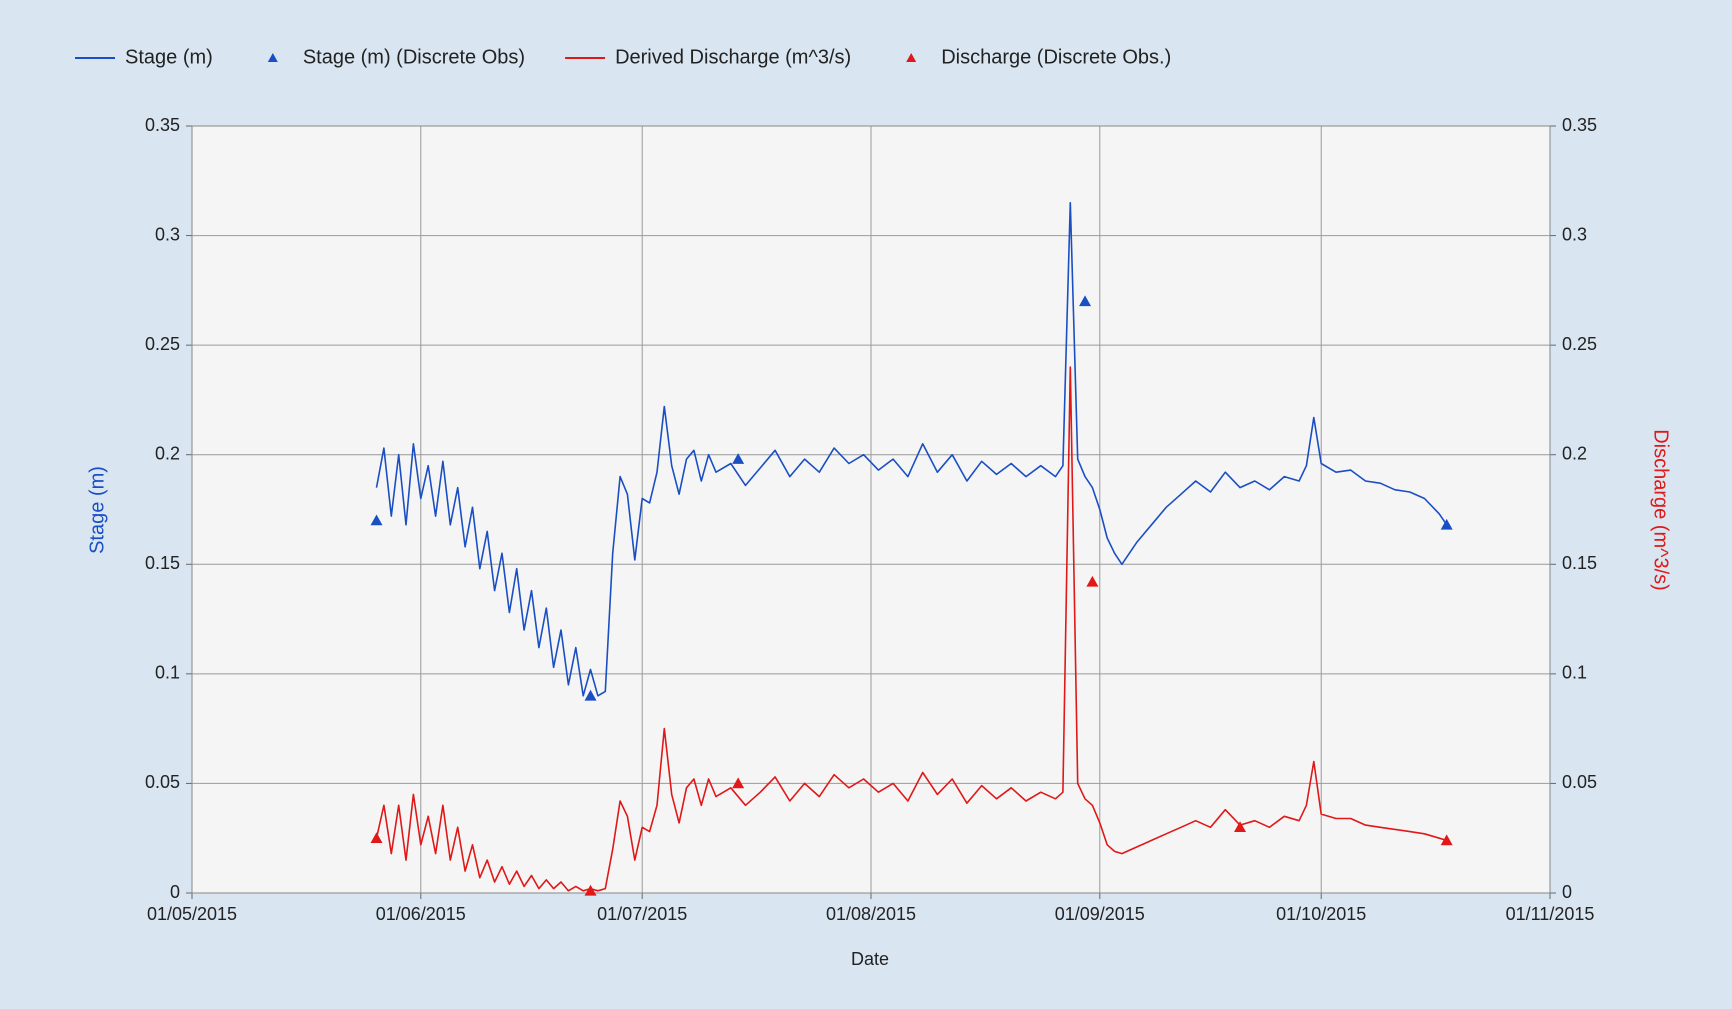 Image resolution: width=1732 pixels, height=1009 pixels. Describe the element at coordinates (162, 125) in the screenshot. I see `y-tick-label: 0.35` at that location.